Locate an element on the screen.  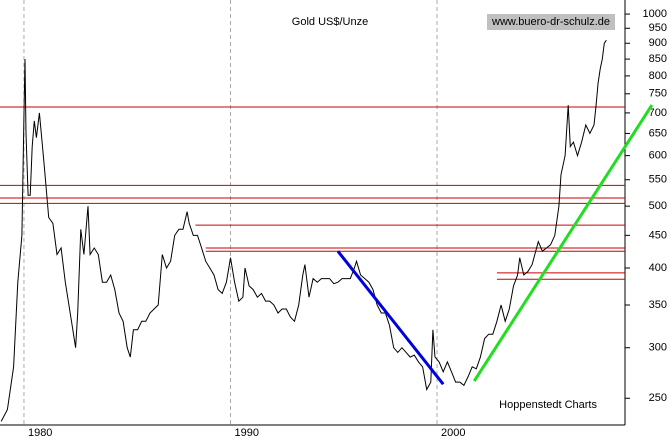
source: www.buero-dr-schulz.de is located at coordinates (550, 22).